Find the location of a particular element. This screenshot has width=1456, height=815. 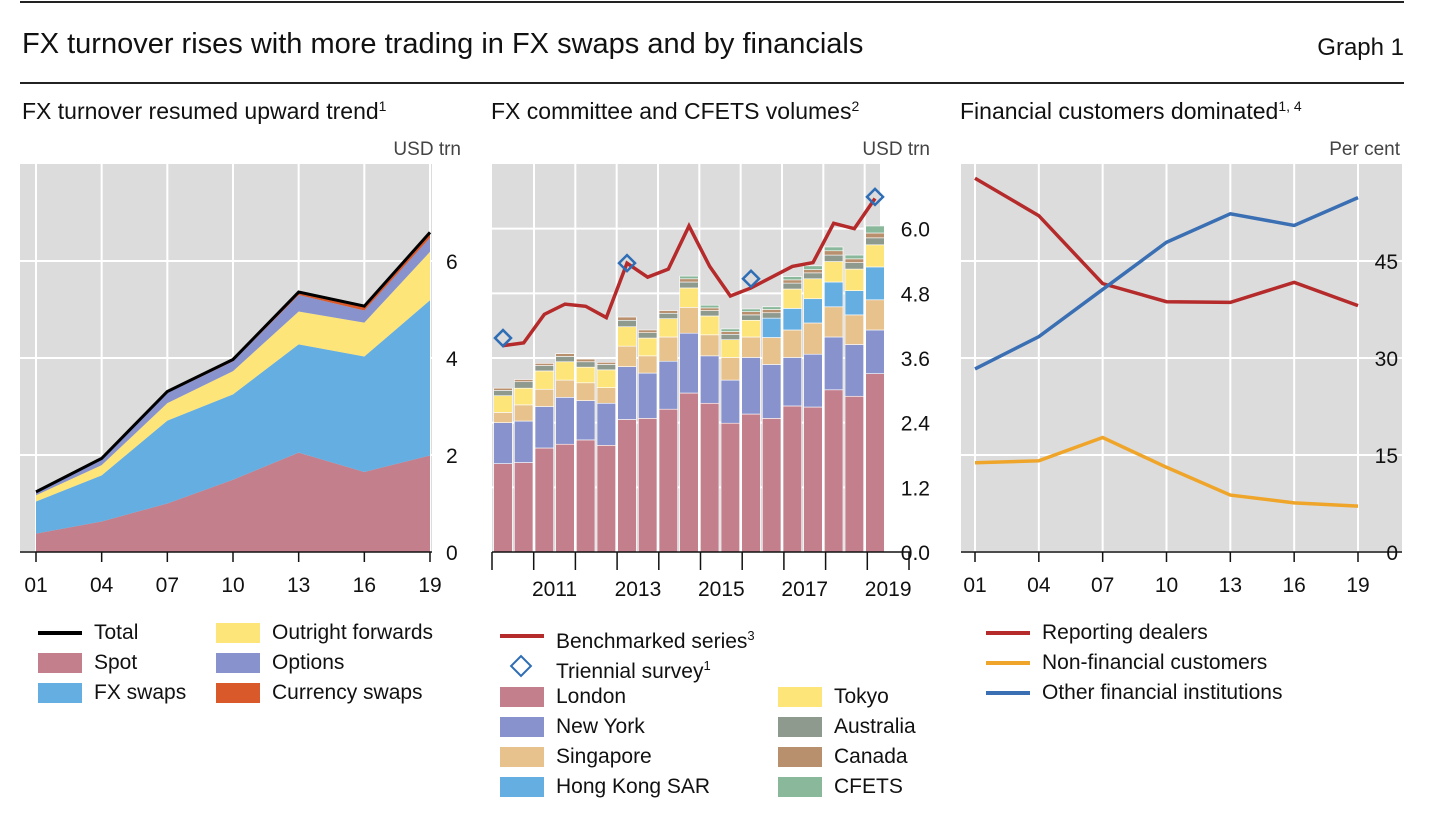

panel2-title: FX committee and CFETS volumes2 is located at coordinates (675, 111).